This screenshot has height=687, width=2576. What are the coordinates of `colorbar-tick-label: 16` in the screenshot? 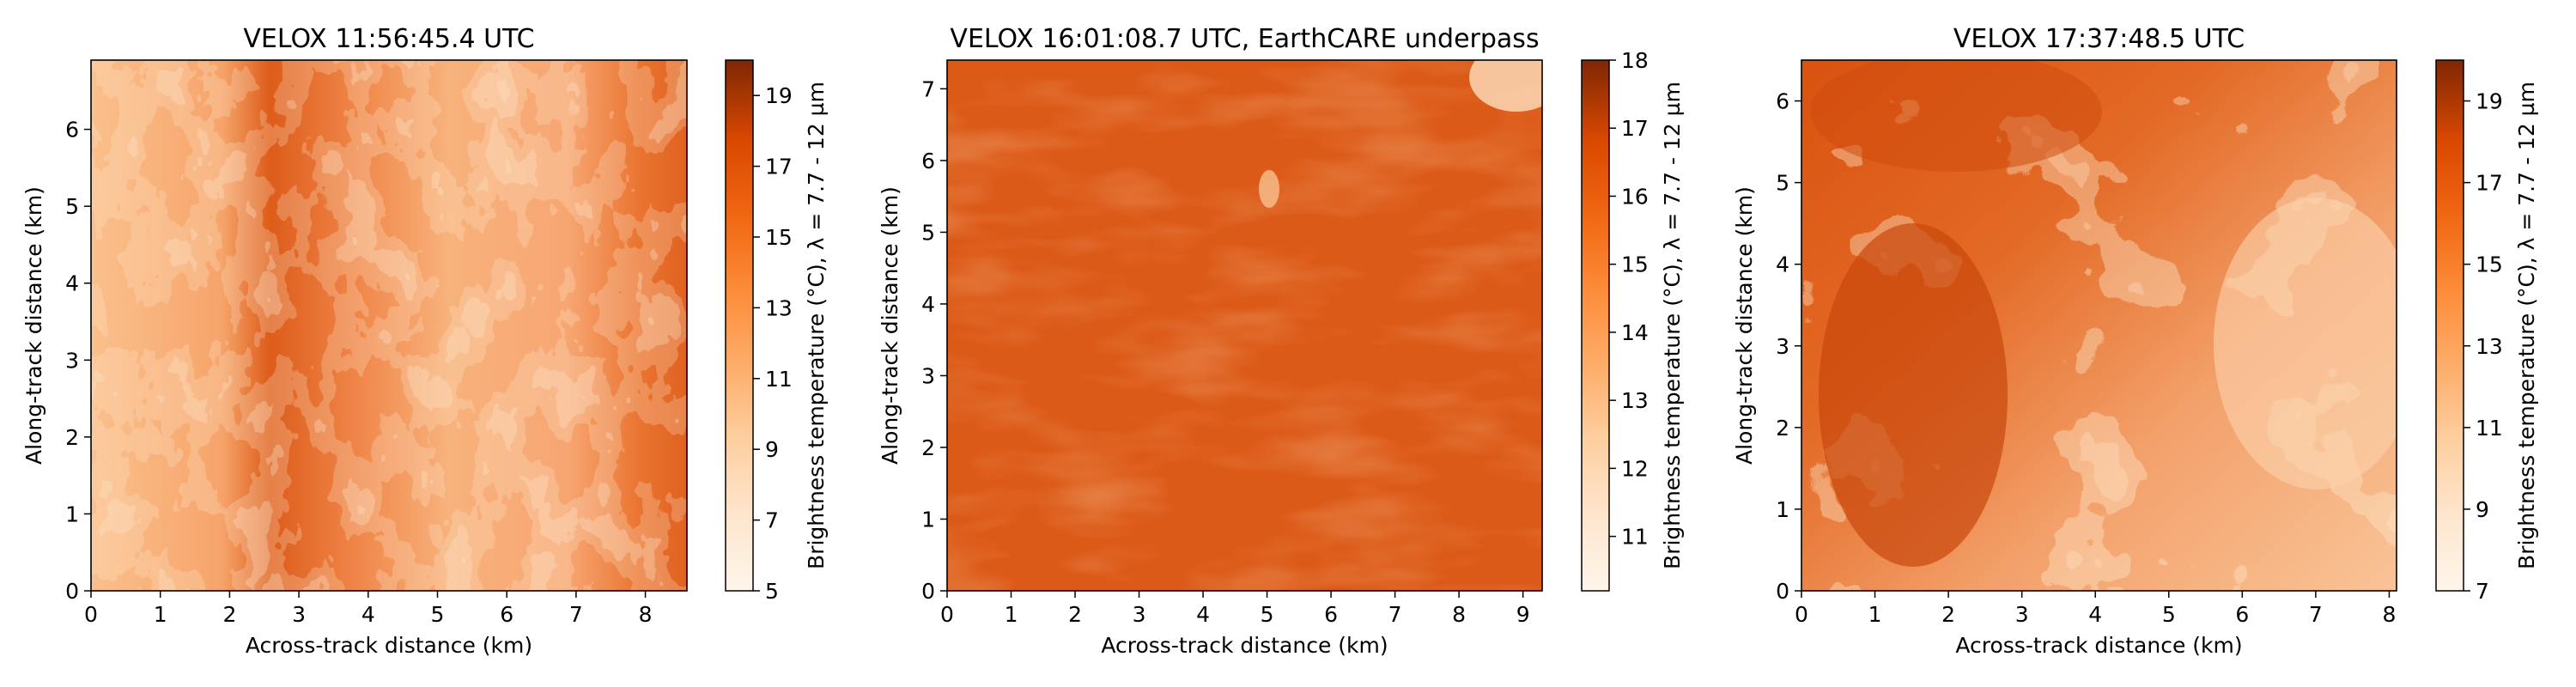 It's located at (1635, 196).